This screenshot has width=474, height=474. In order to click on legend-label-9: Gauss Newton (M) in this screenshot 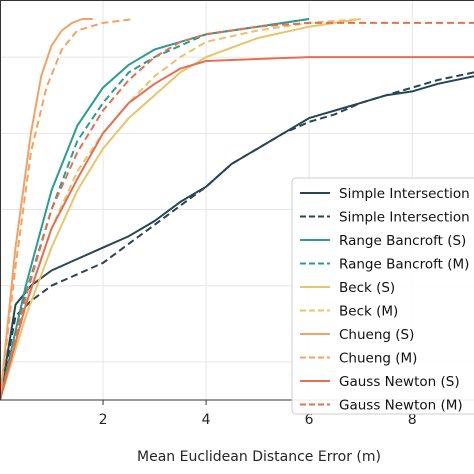, I will do `click(401, 406)`.